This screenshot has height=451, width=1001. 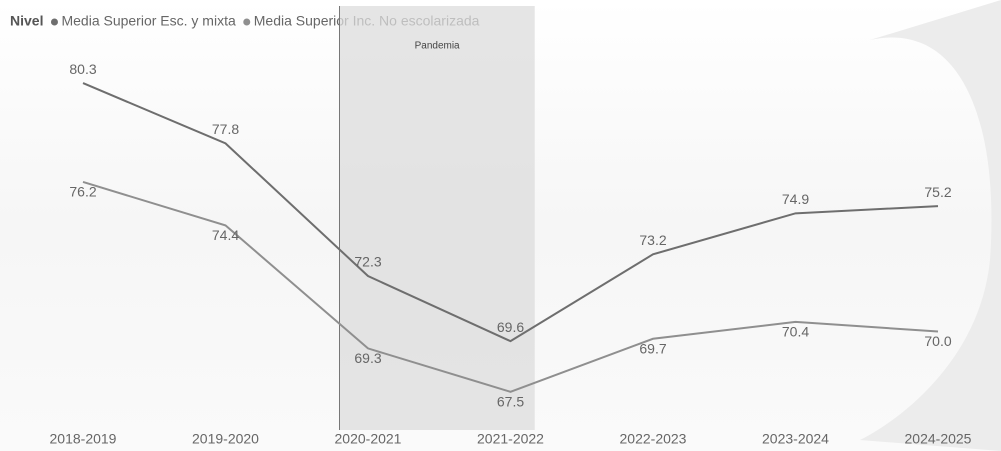 I want to click on legend-label: Media Superior Esc. y mixta, so click(x=148, y=21).